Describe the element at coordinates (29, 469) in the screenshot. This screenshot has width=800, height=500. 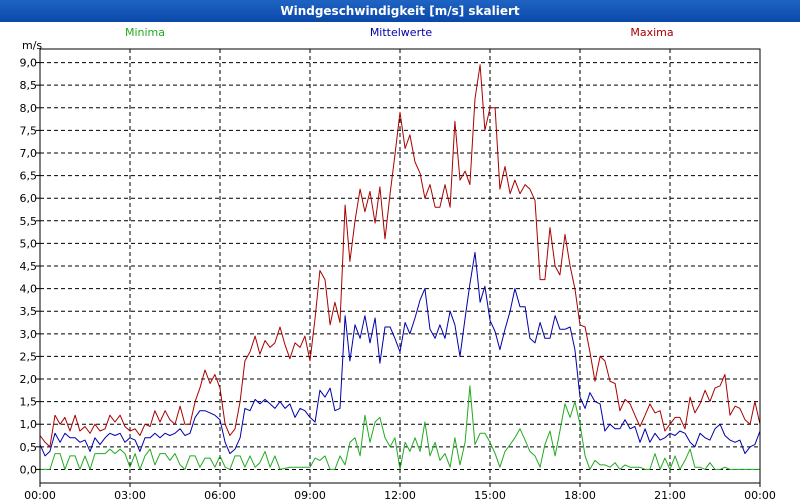
I see `y-tick-label: 0,0` at that location.